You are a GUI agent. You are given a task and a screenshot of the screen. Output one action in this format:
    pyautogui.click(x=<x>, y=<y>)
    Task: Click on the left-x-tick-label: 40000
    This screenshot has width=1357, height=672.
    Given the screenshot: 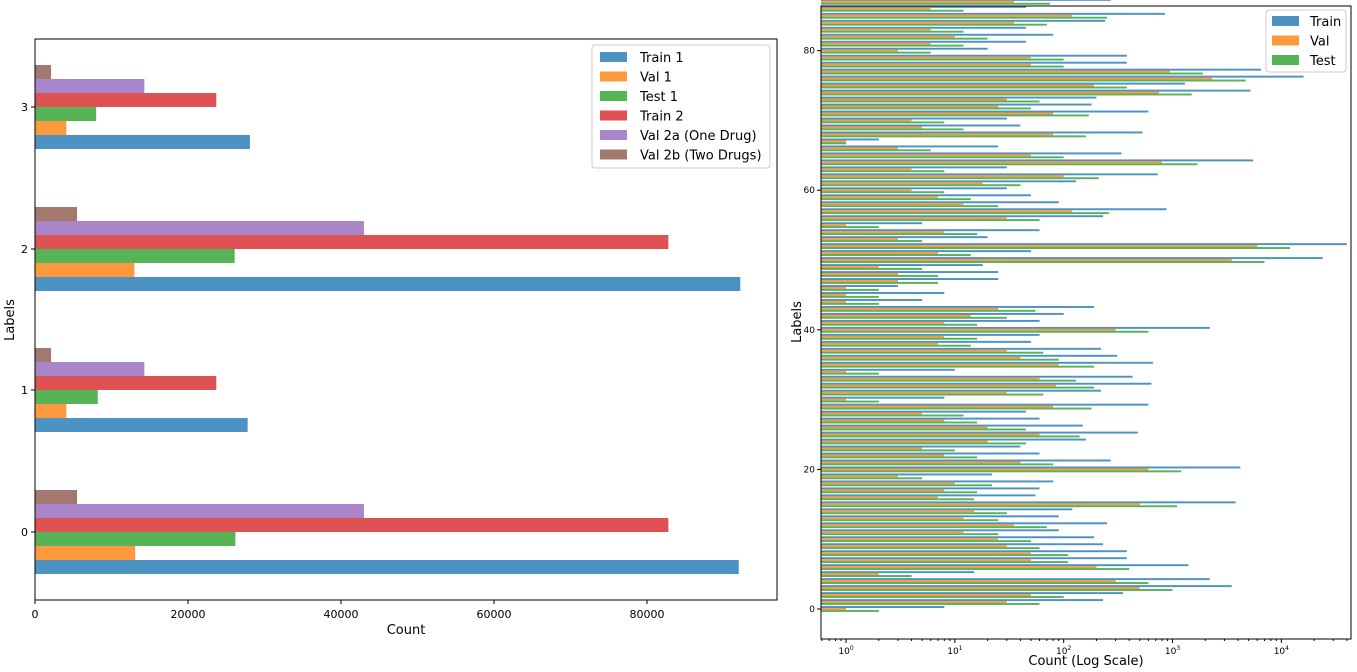 What is the action you would take?
    pyautogui.click(x=340, y=614)
    